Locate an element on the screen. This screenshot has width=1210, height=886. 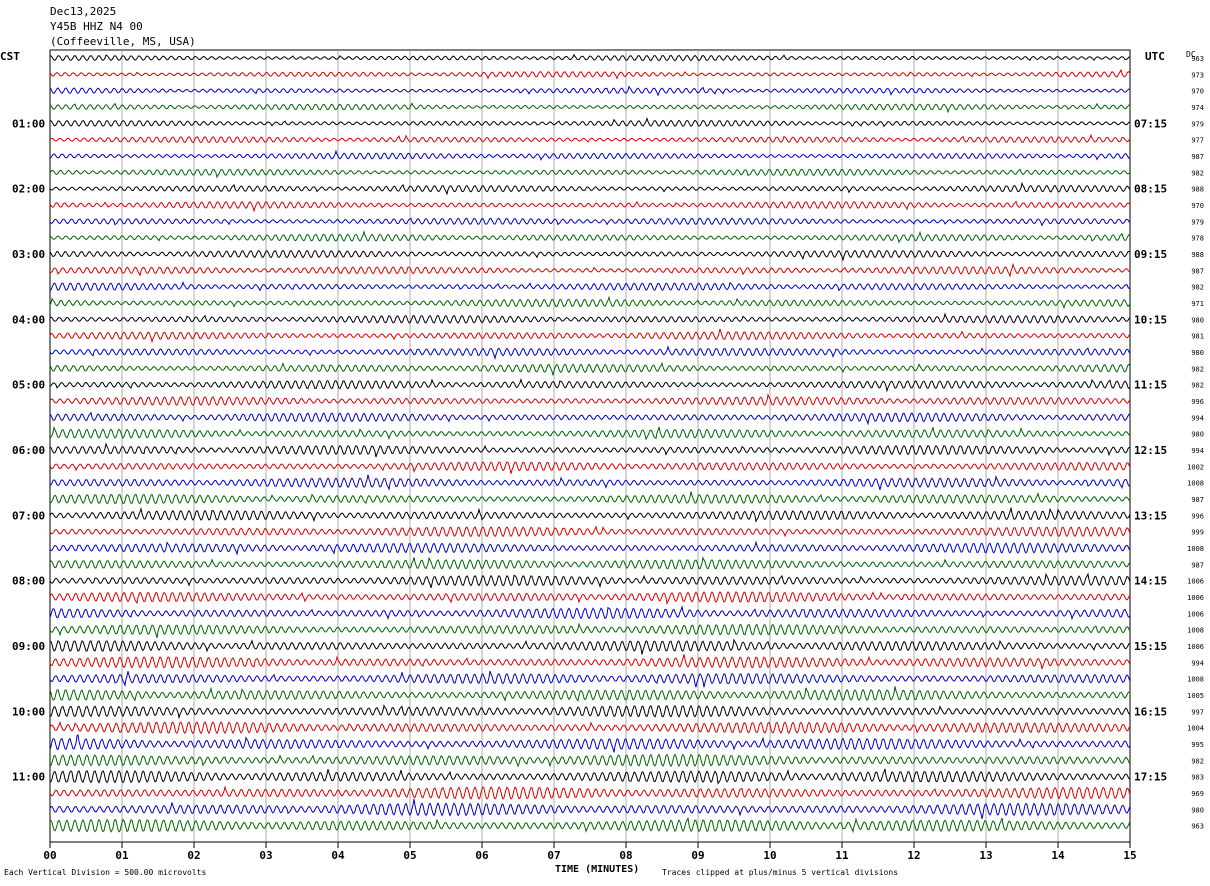
left-hour-label: 09:00 is located at coordinates (28, 646).